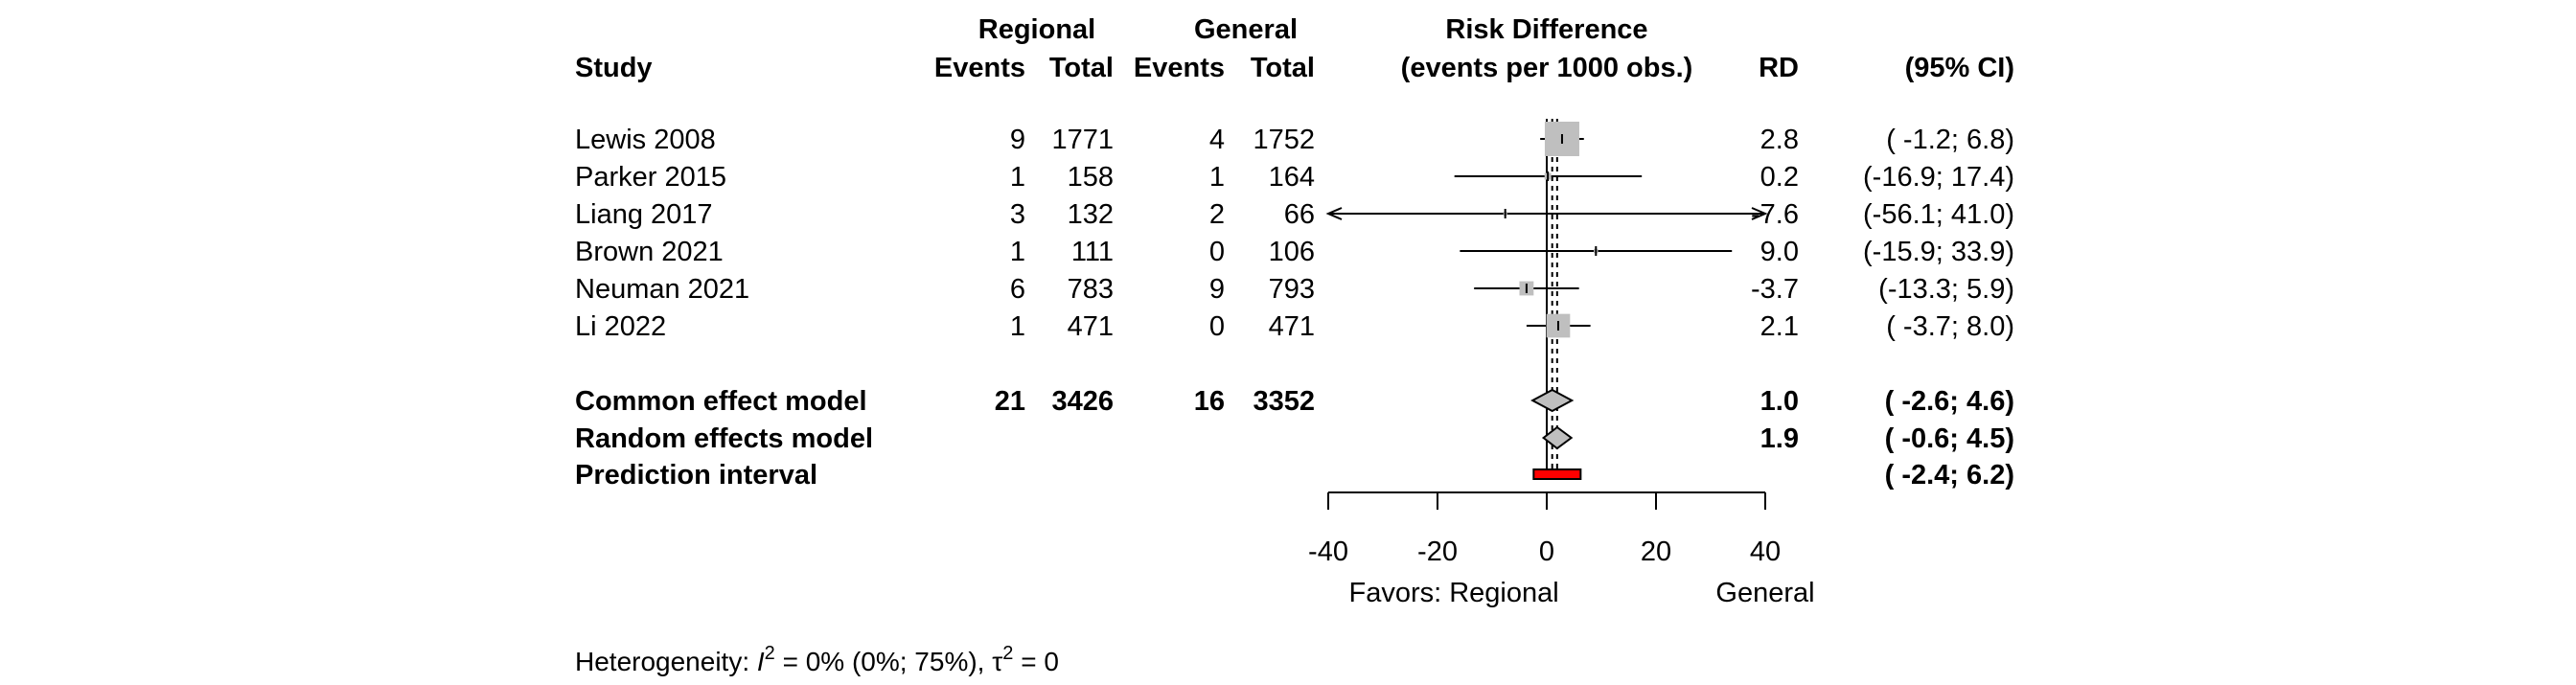 The height and width of the screenshot is (685, 2576). What do you see at coordinates (1081, 68) in the screenshot?
I see `header-total-1: Total` at bounding box center [1081, 68].